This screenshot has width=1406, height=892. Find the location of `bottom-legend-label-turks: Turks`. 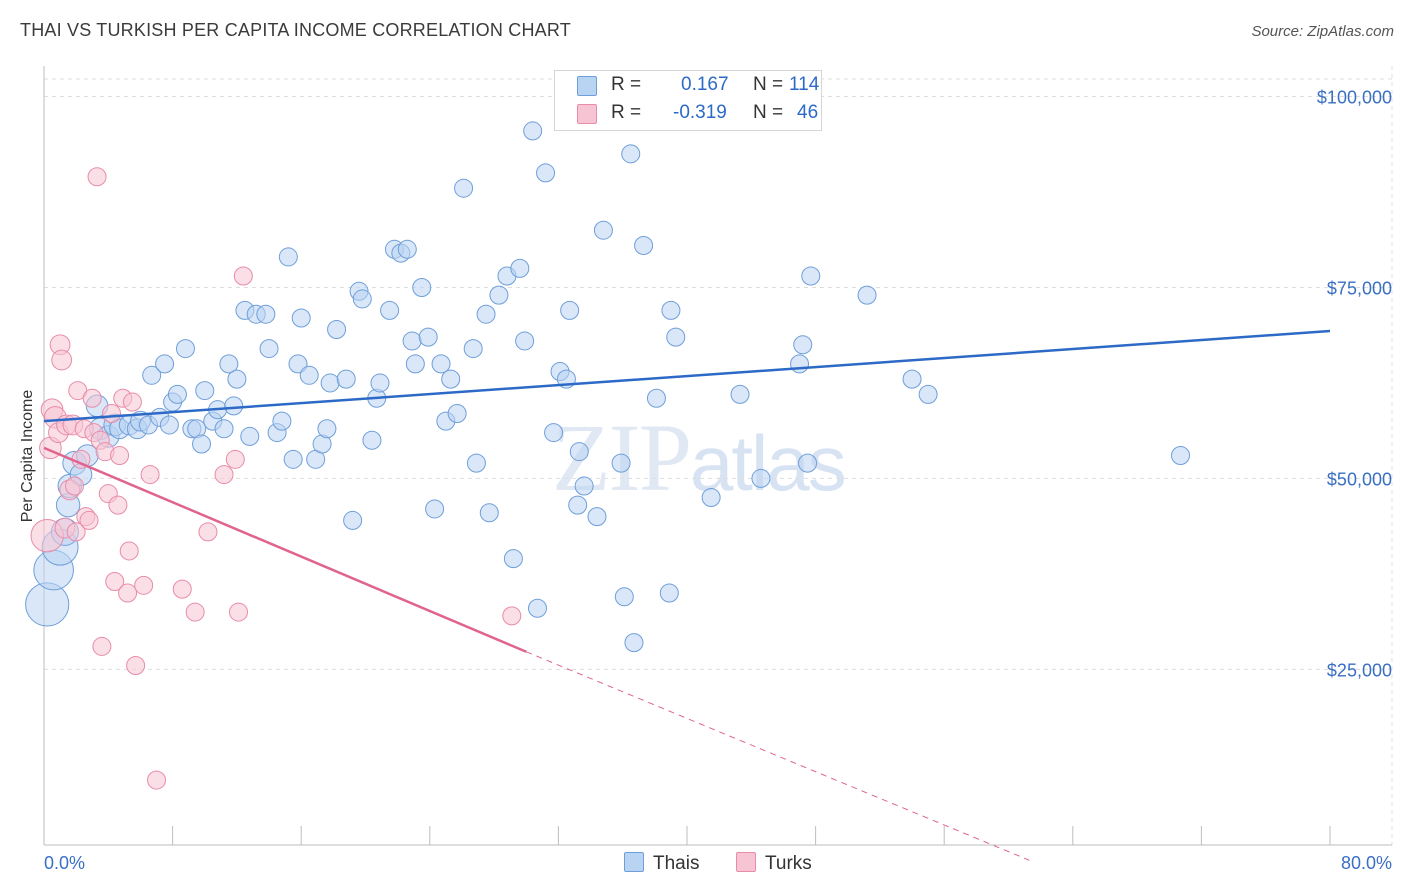

bottom-legend-label-turks: Turks is located at coordinates (788, 863).